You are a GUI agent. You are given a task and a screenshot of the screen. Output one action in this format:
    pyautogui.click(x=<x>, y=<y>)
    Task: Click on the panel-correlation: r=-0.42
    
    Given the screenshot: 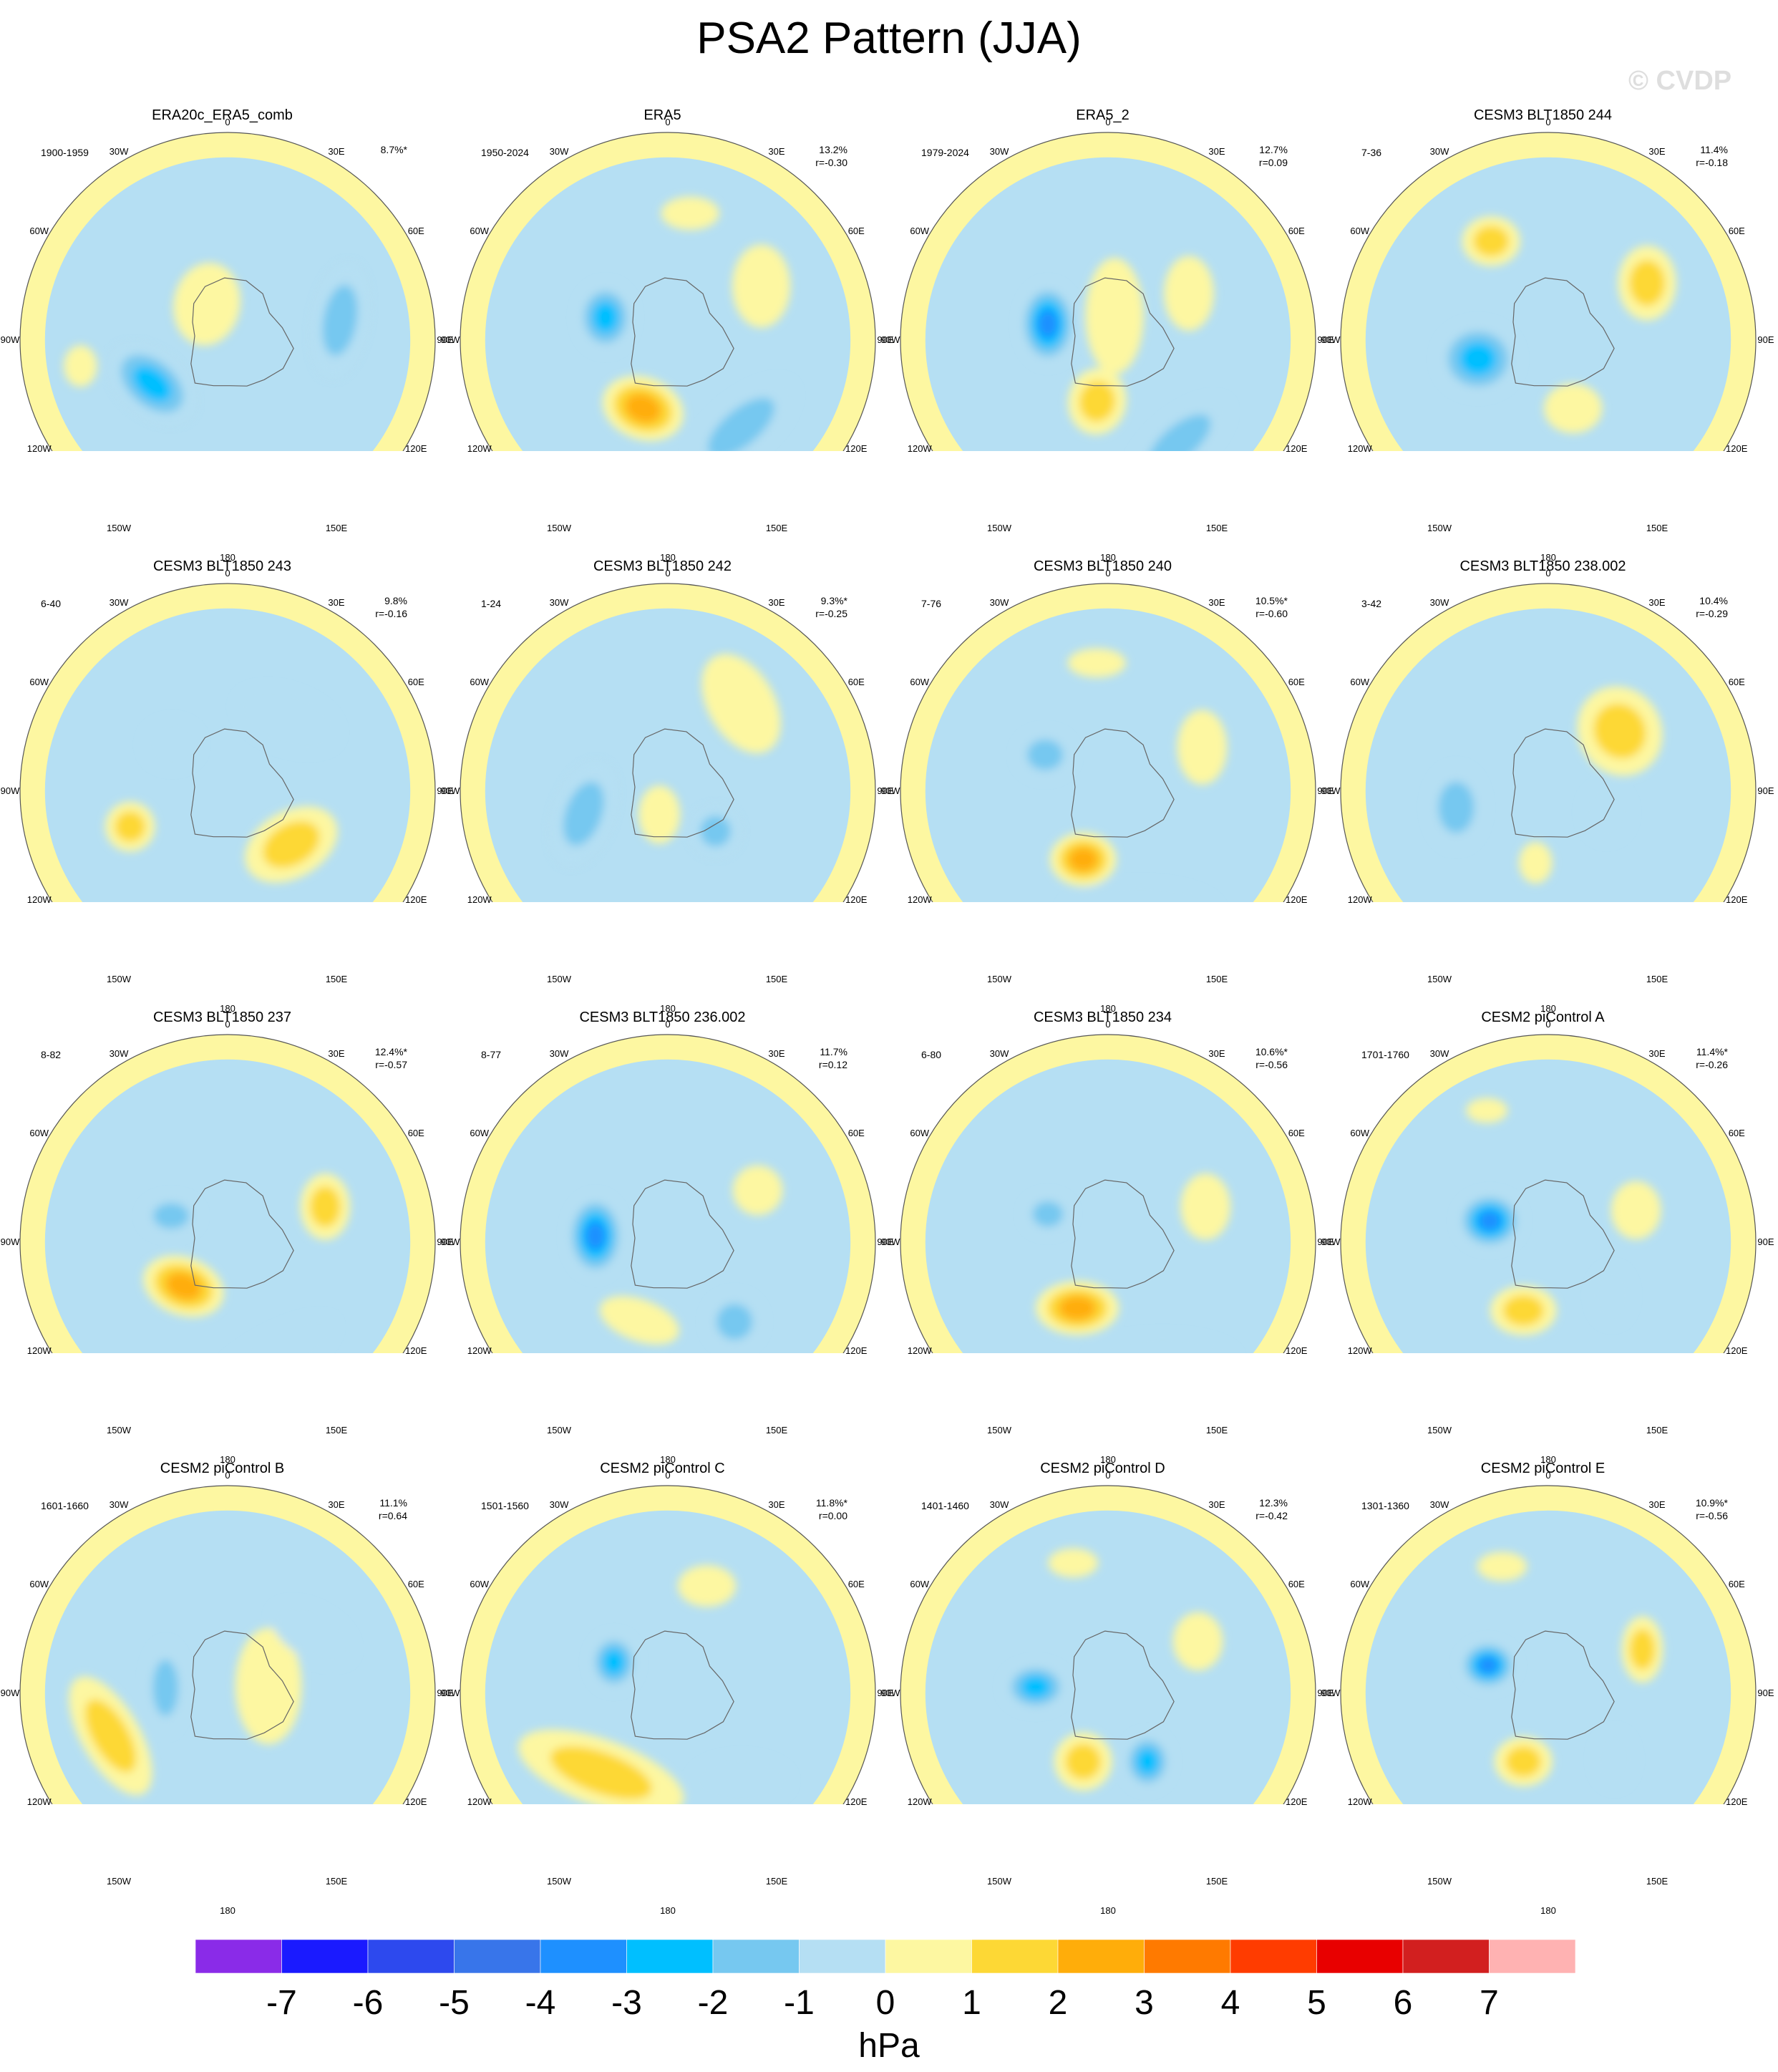 What is the action you would take?
    pyautogui.click(x=1271, y=1515)
    